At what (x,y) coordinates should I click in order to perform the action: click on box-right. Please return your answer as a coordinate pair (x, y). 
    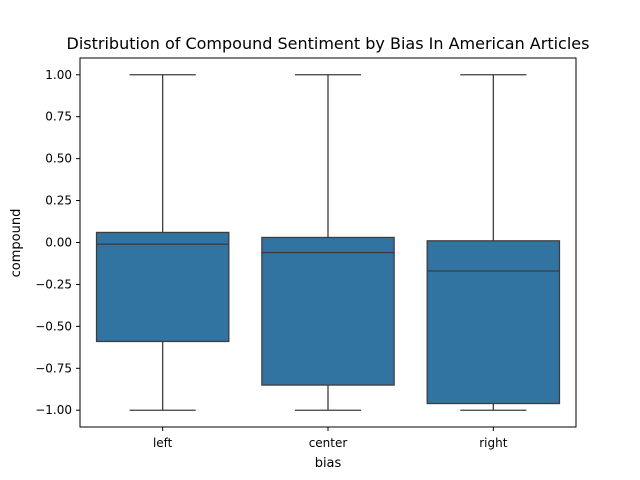
    Looking at the image, I should click on (493, 322).